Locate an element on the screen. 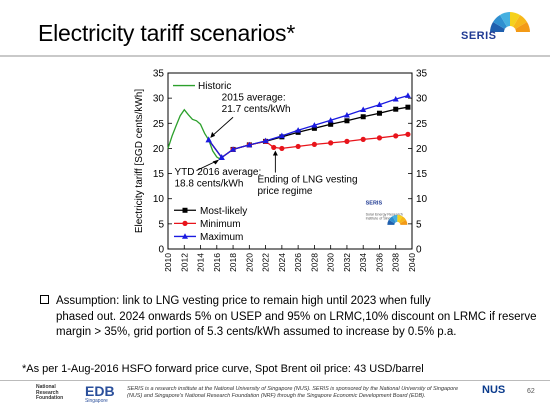 The height and width of the screenshot is (413, 550). inset-logo-sun-center is located at coordinates (397, 224).